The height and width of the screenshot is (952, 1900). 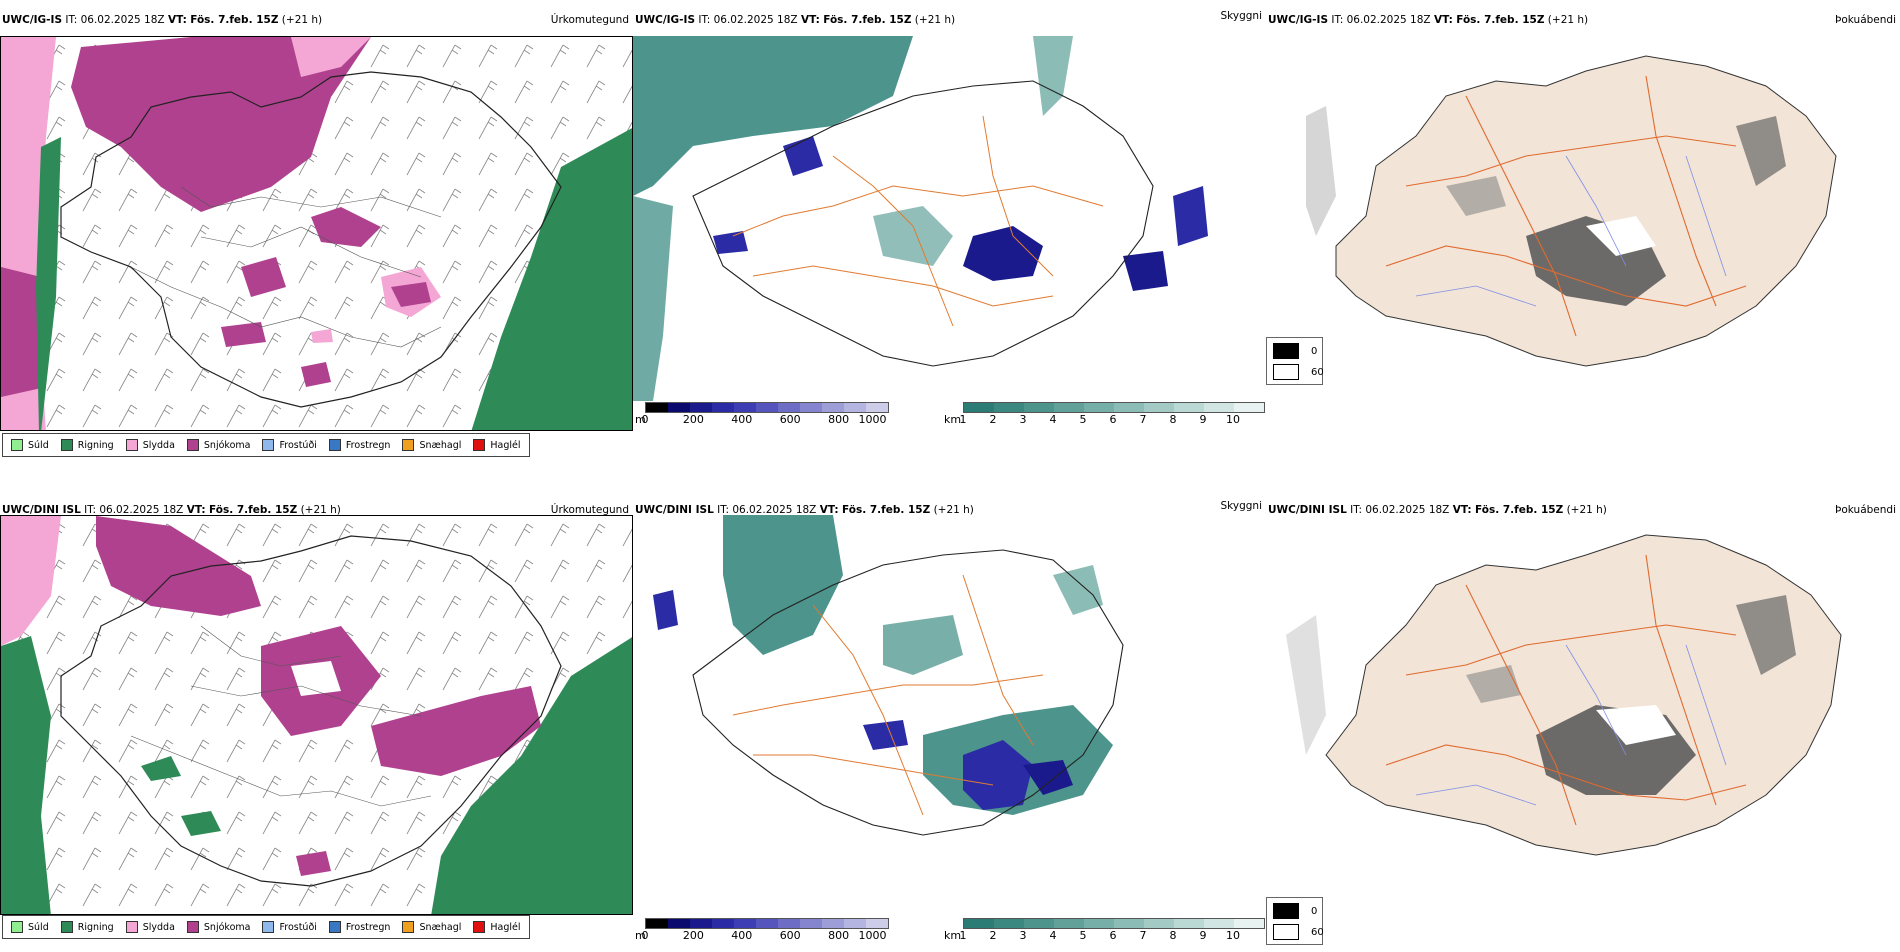 I want to click on tick-label: 8, so click(x=1173, y=419).